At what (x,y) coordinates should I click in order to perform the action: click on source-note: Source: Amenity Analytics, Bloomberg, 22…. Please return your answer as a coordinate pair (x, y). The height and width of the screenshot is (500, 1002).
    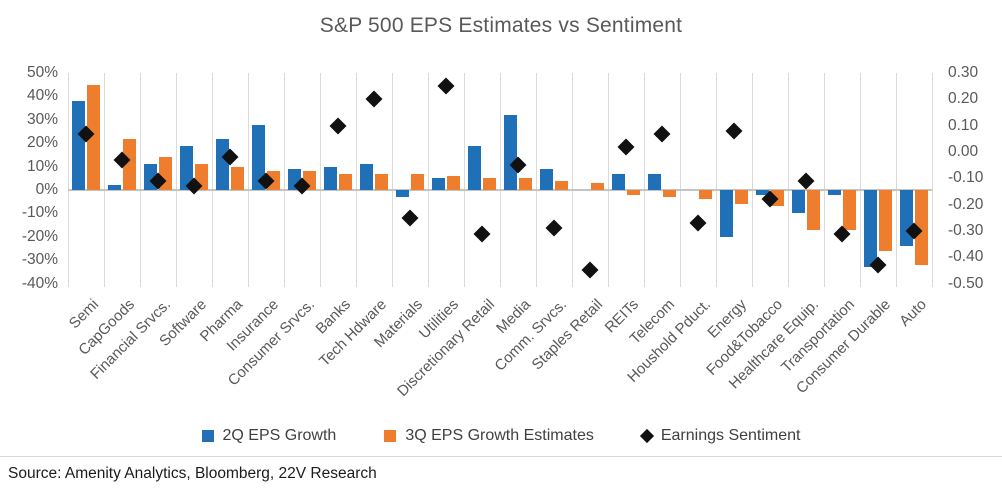
    Looking at the image, I should click on (192, 473).